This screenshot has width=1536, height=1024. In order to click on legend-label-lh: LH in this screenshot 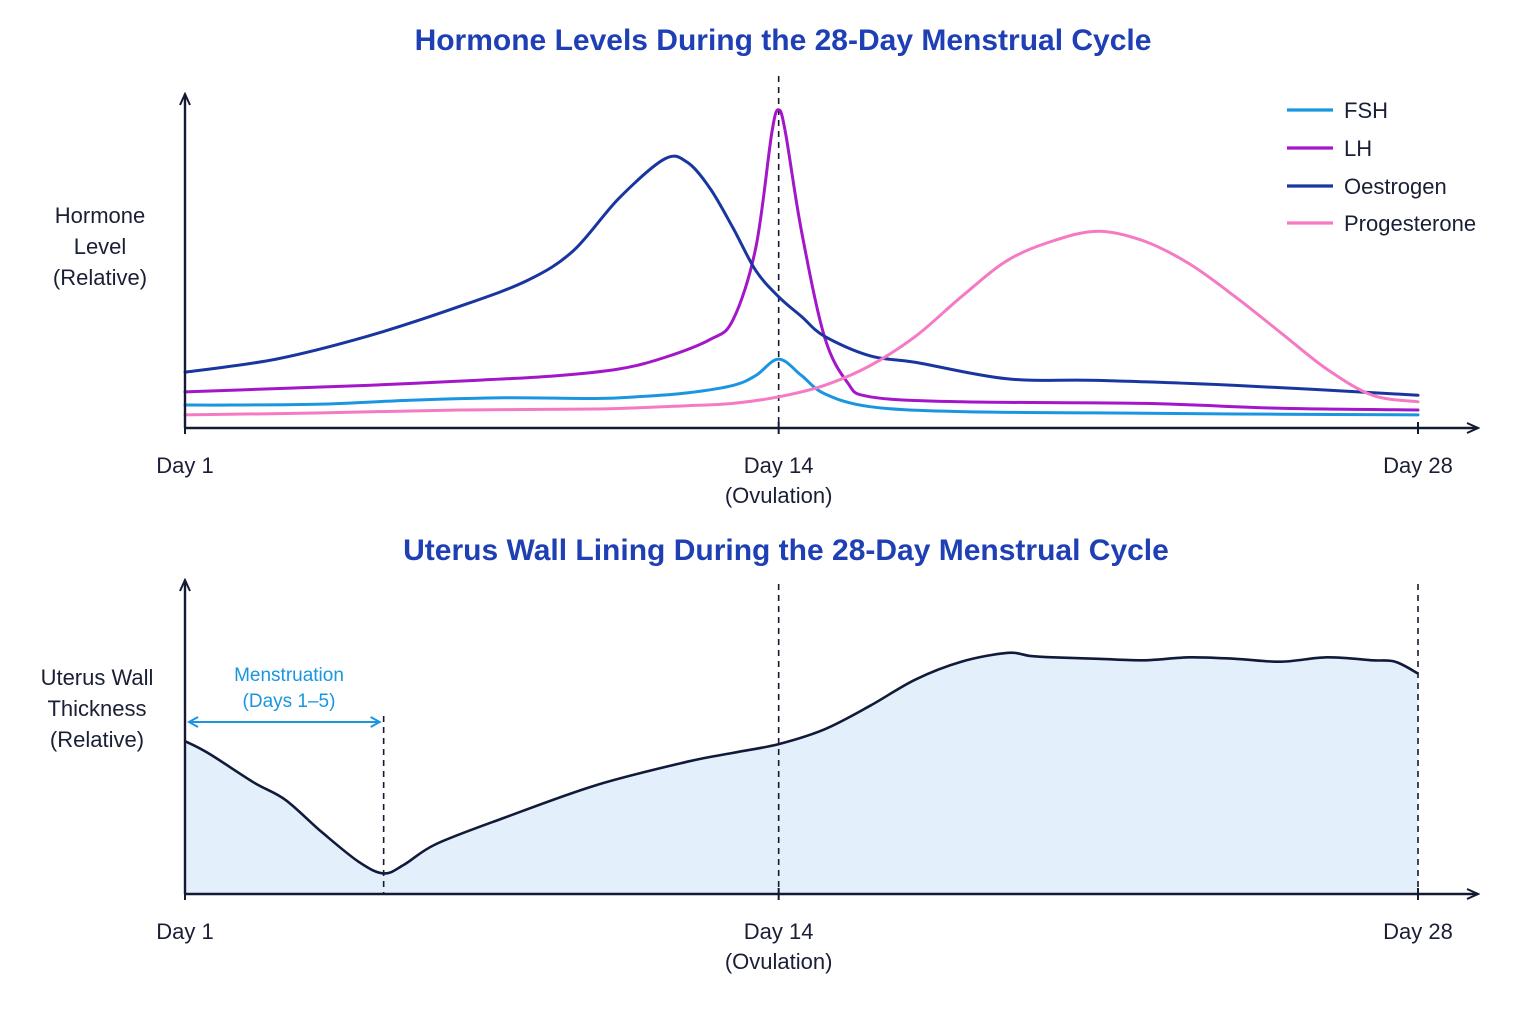, I will do `click(1358, 148)`.